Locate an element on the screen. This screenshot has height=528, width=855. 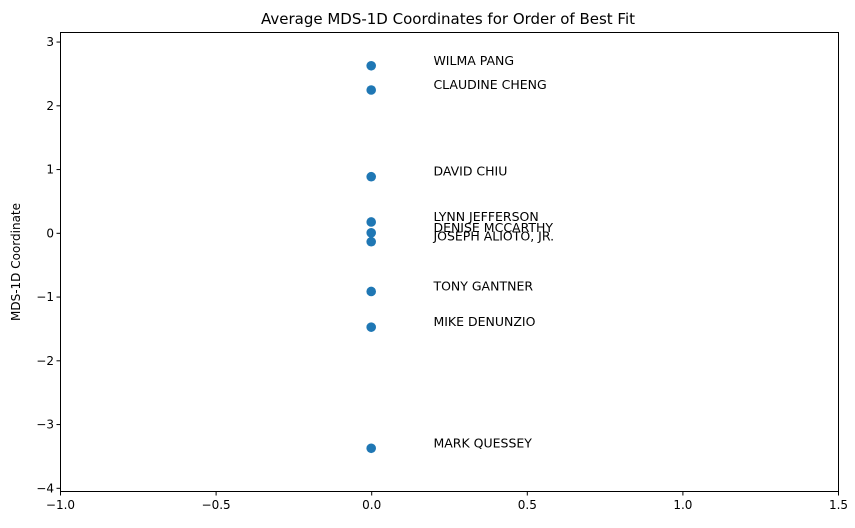
x-tick-label: 0.5 is located at coordinates (527, 505).